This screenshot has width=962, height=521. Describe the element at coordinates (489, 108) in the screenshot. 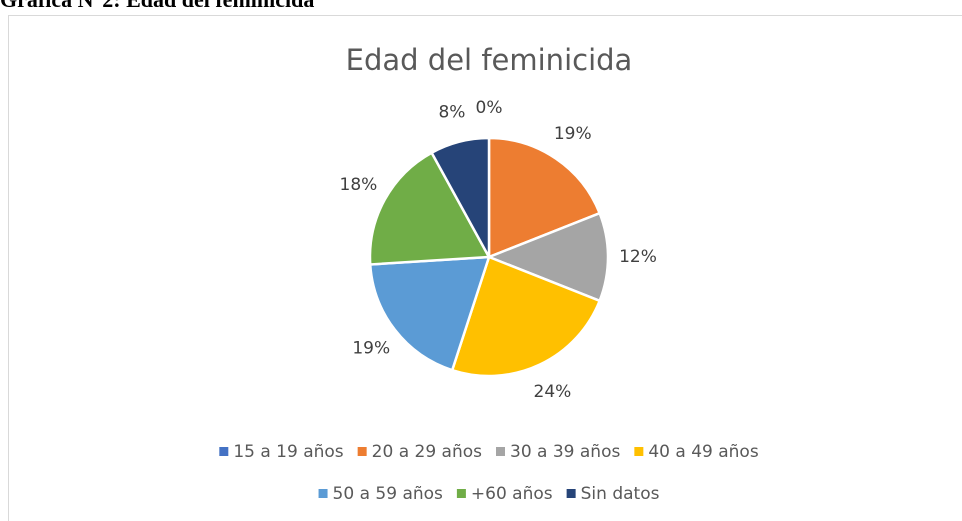

I see `data-label: 0%` at that location.